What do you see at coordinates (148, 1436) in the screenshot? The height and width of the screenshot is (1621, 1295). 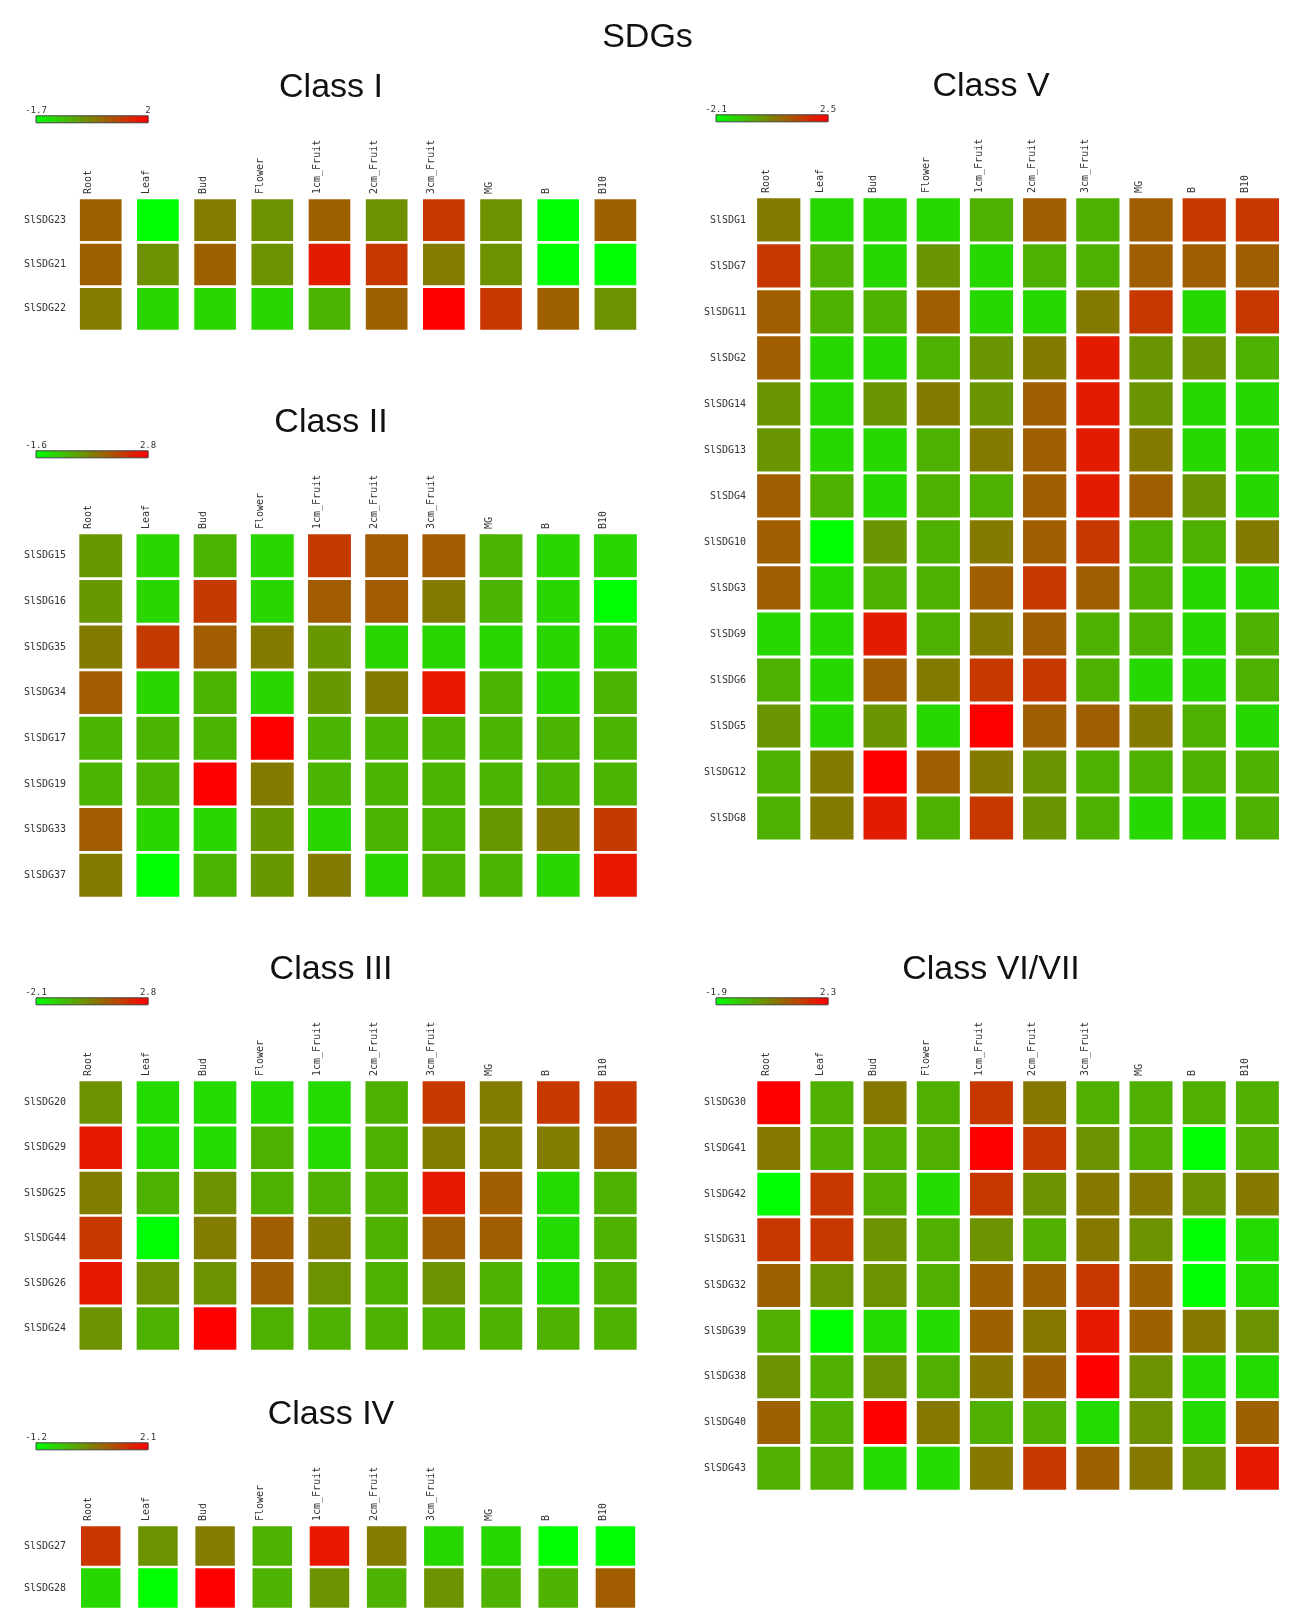 I see `color-bar-label: 2.1` at bounding box center [148, 1436].